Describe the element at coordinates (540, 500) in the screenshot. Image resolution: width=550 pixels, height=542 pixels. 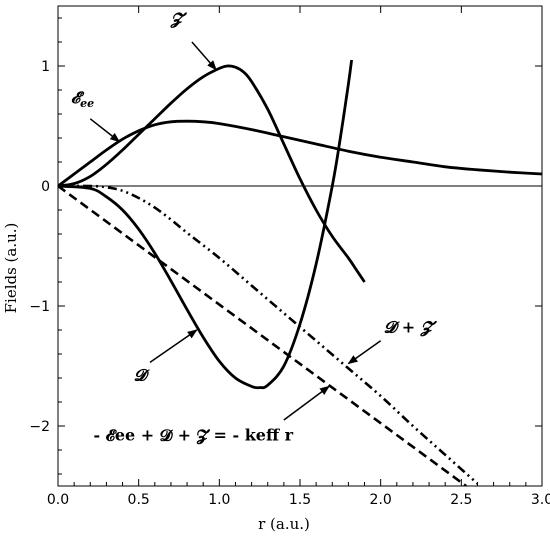
I see `x-tick-label: 3.0` at that location.